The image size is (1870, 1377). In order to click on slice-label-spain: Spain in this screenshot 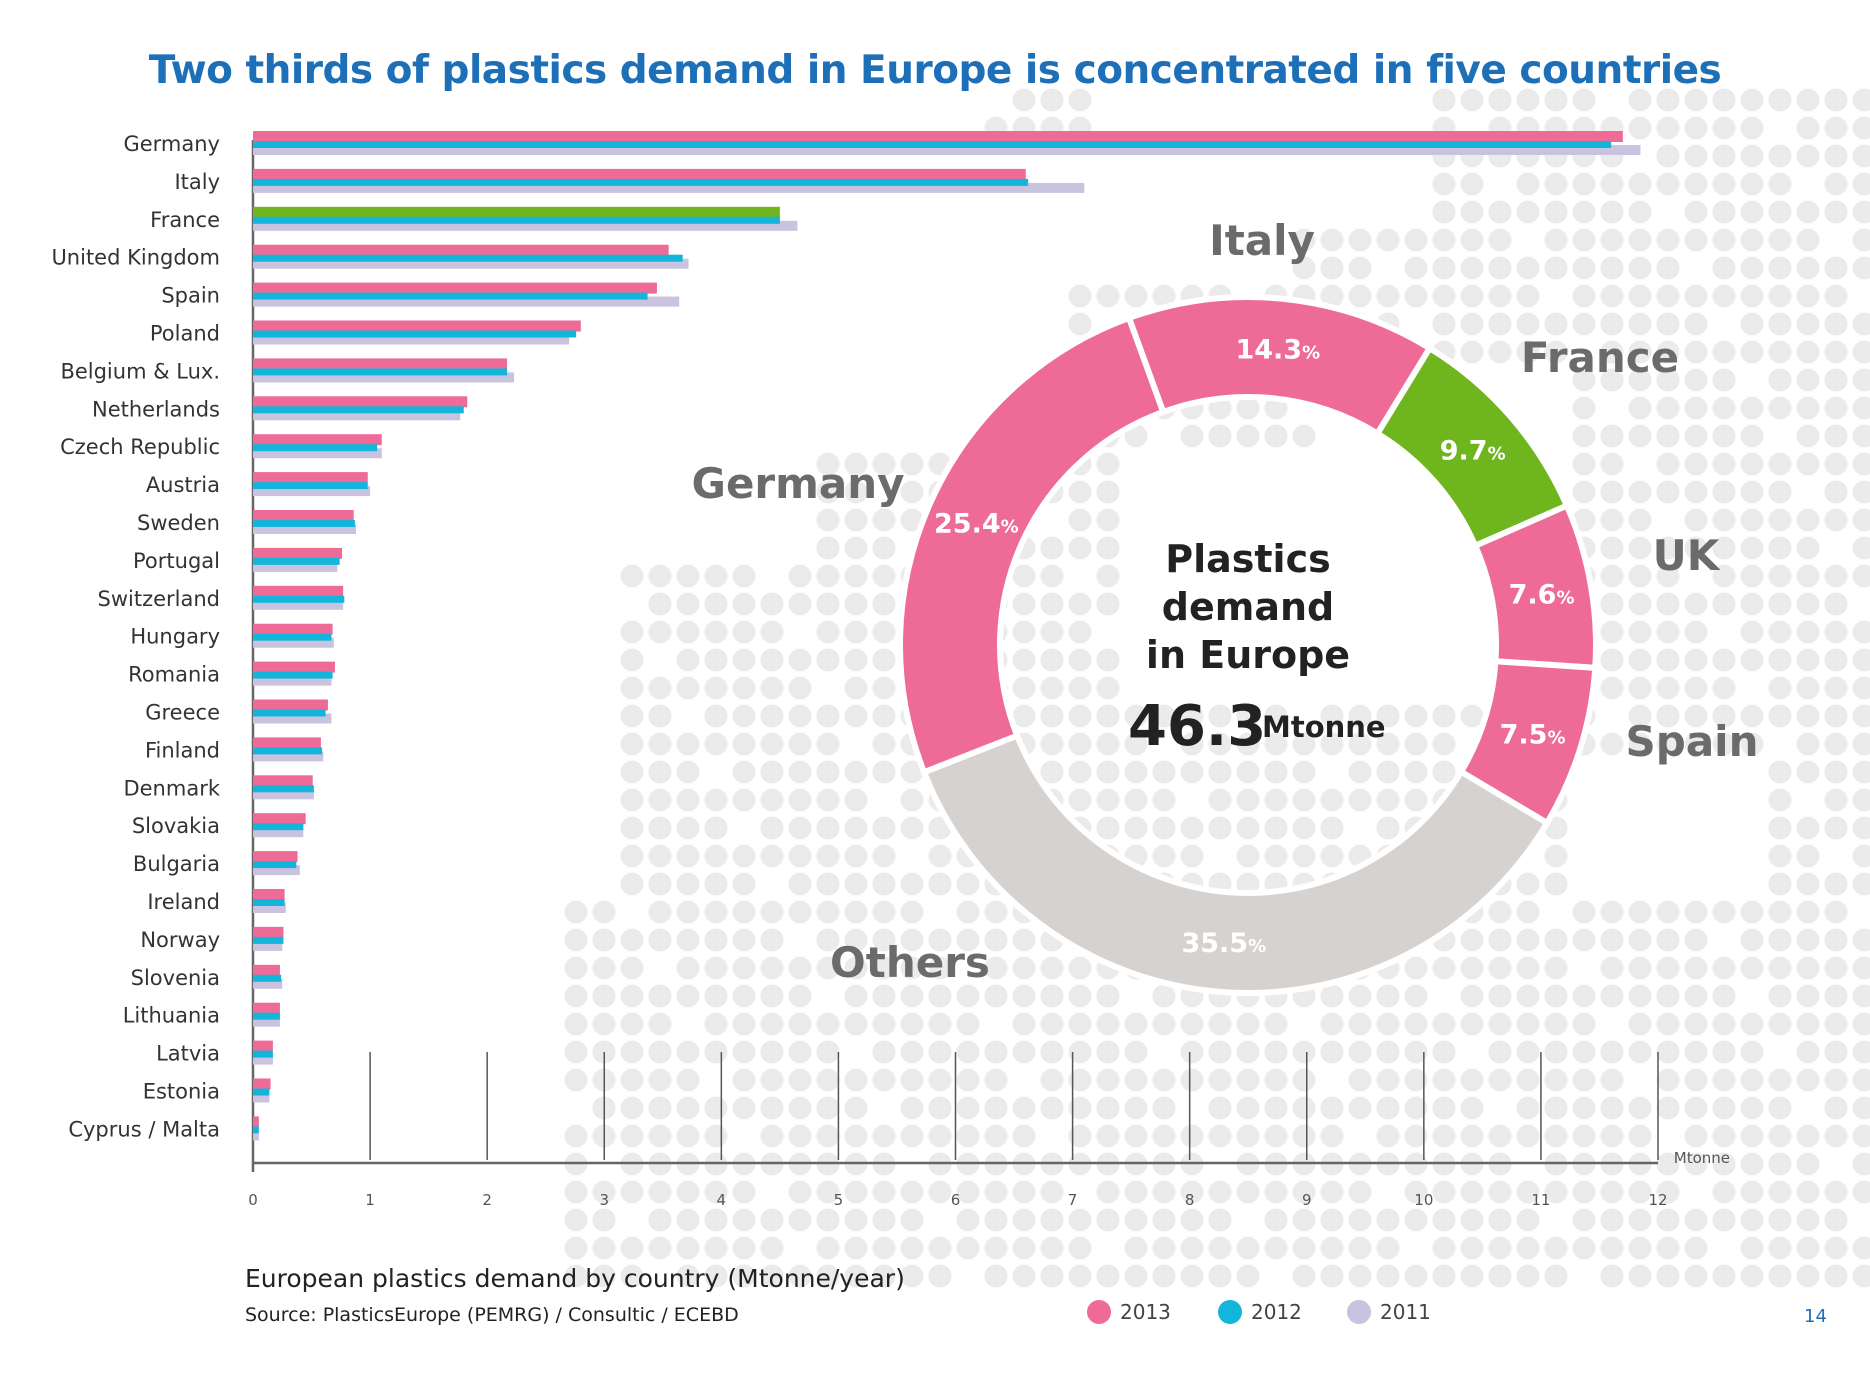, I will do `click(1692, 741)`.